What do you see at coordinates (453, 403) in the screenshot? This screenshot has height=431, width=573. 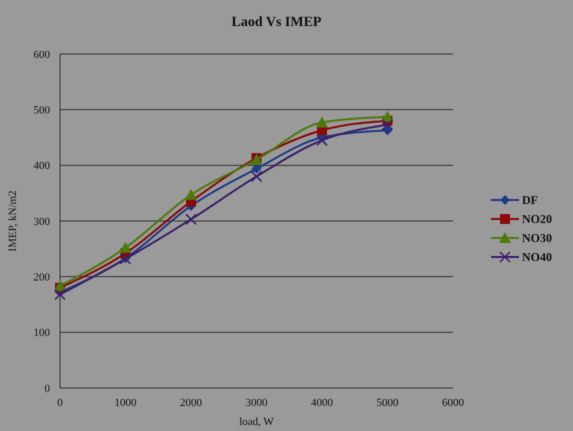 I see `x-tick-label: 6000` at bounding box center [453, 403].